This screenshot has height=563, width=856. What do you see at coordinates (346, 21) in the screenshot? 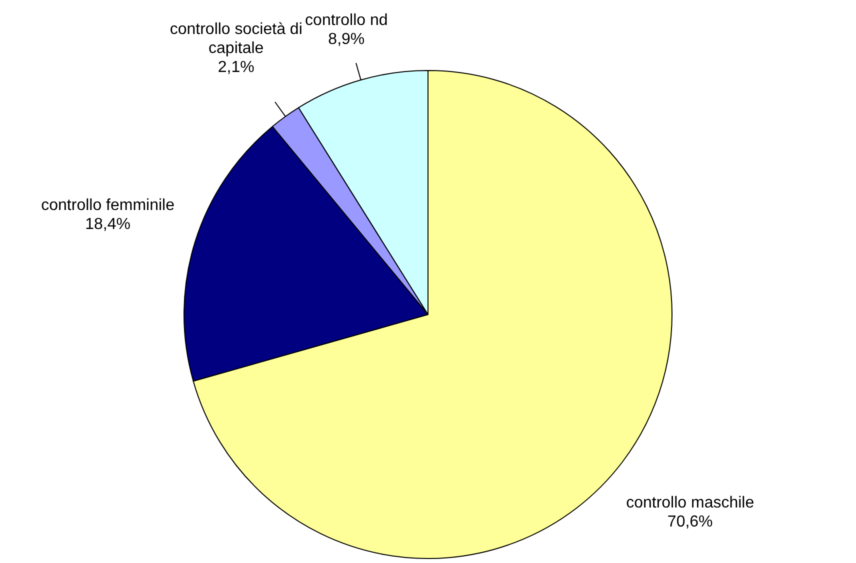
I see `slice-label: controllo nd` at bounding box center [346, 21].